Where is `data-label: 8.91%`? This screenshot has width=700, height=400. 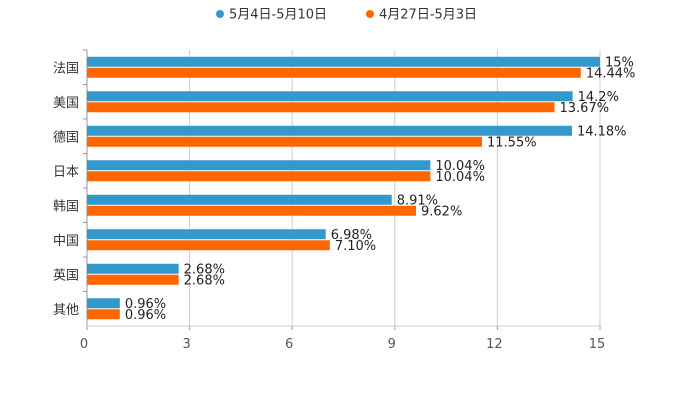 data-label: 8.91% is located at coordinates (417, 200).